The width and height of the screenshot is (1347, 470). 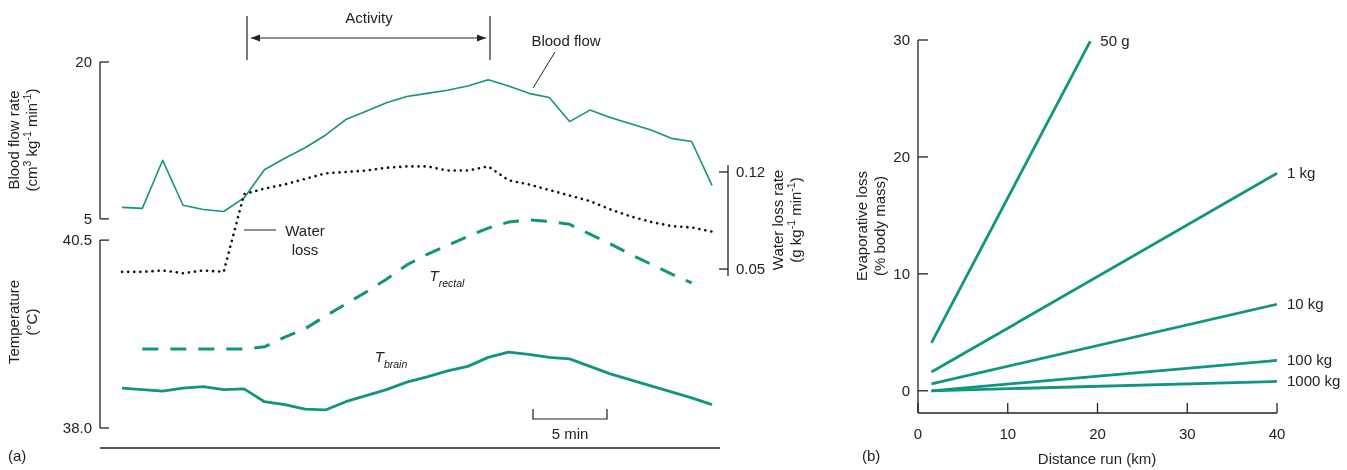 I want to click on x-axis-title: Distance run (km), so click(x=1097, y=458).